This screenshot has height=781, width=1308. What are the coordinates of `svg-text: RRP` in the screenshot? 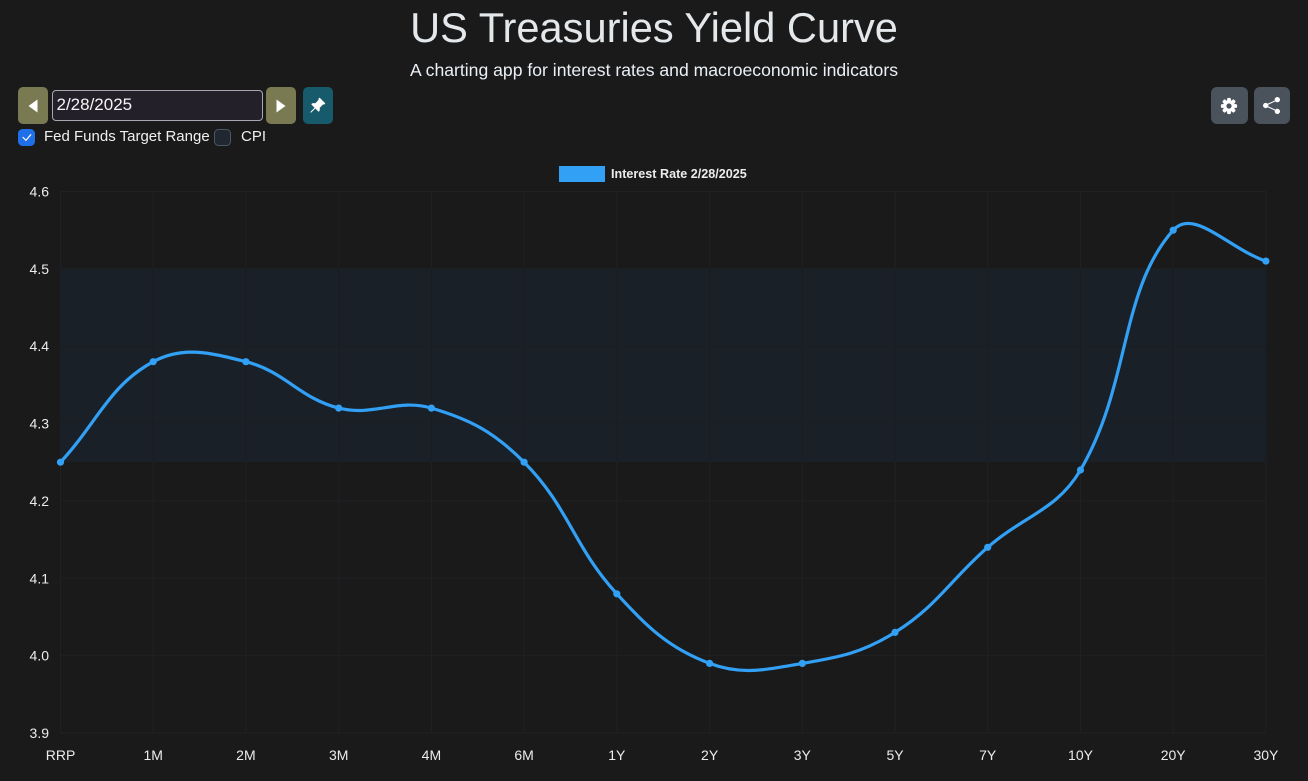 It's located at (61, 755).